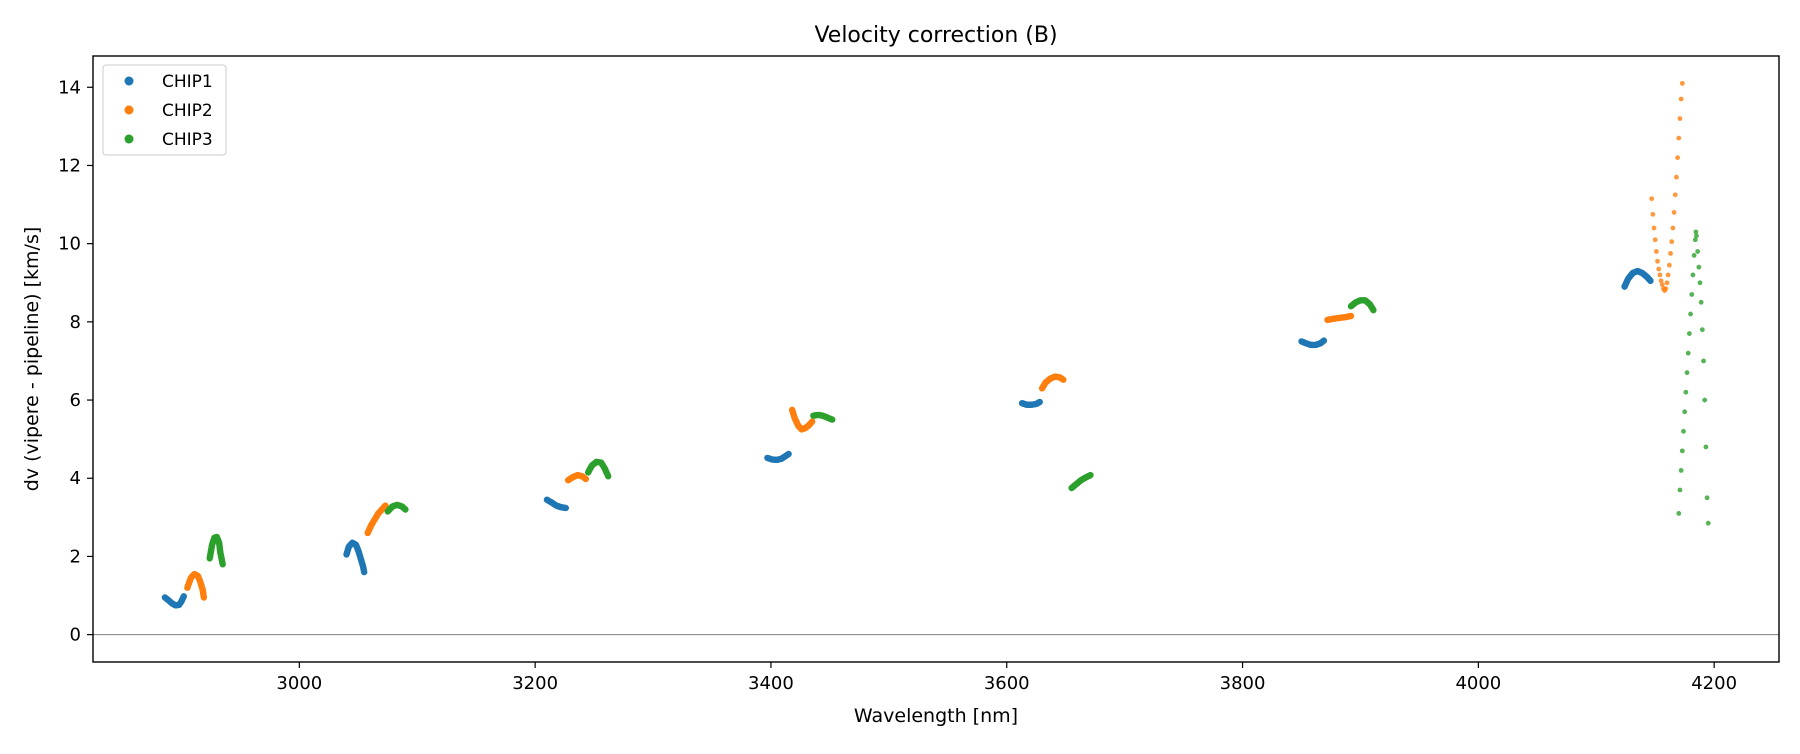  Describe the element at coordinates (69, 165) in the screenshot. I see `y-tick-label: 12` at that location.